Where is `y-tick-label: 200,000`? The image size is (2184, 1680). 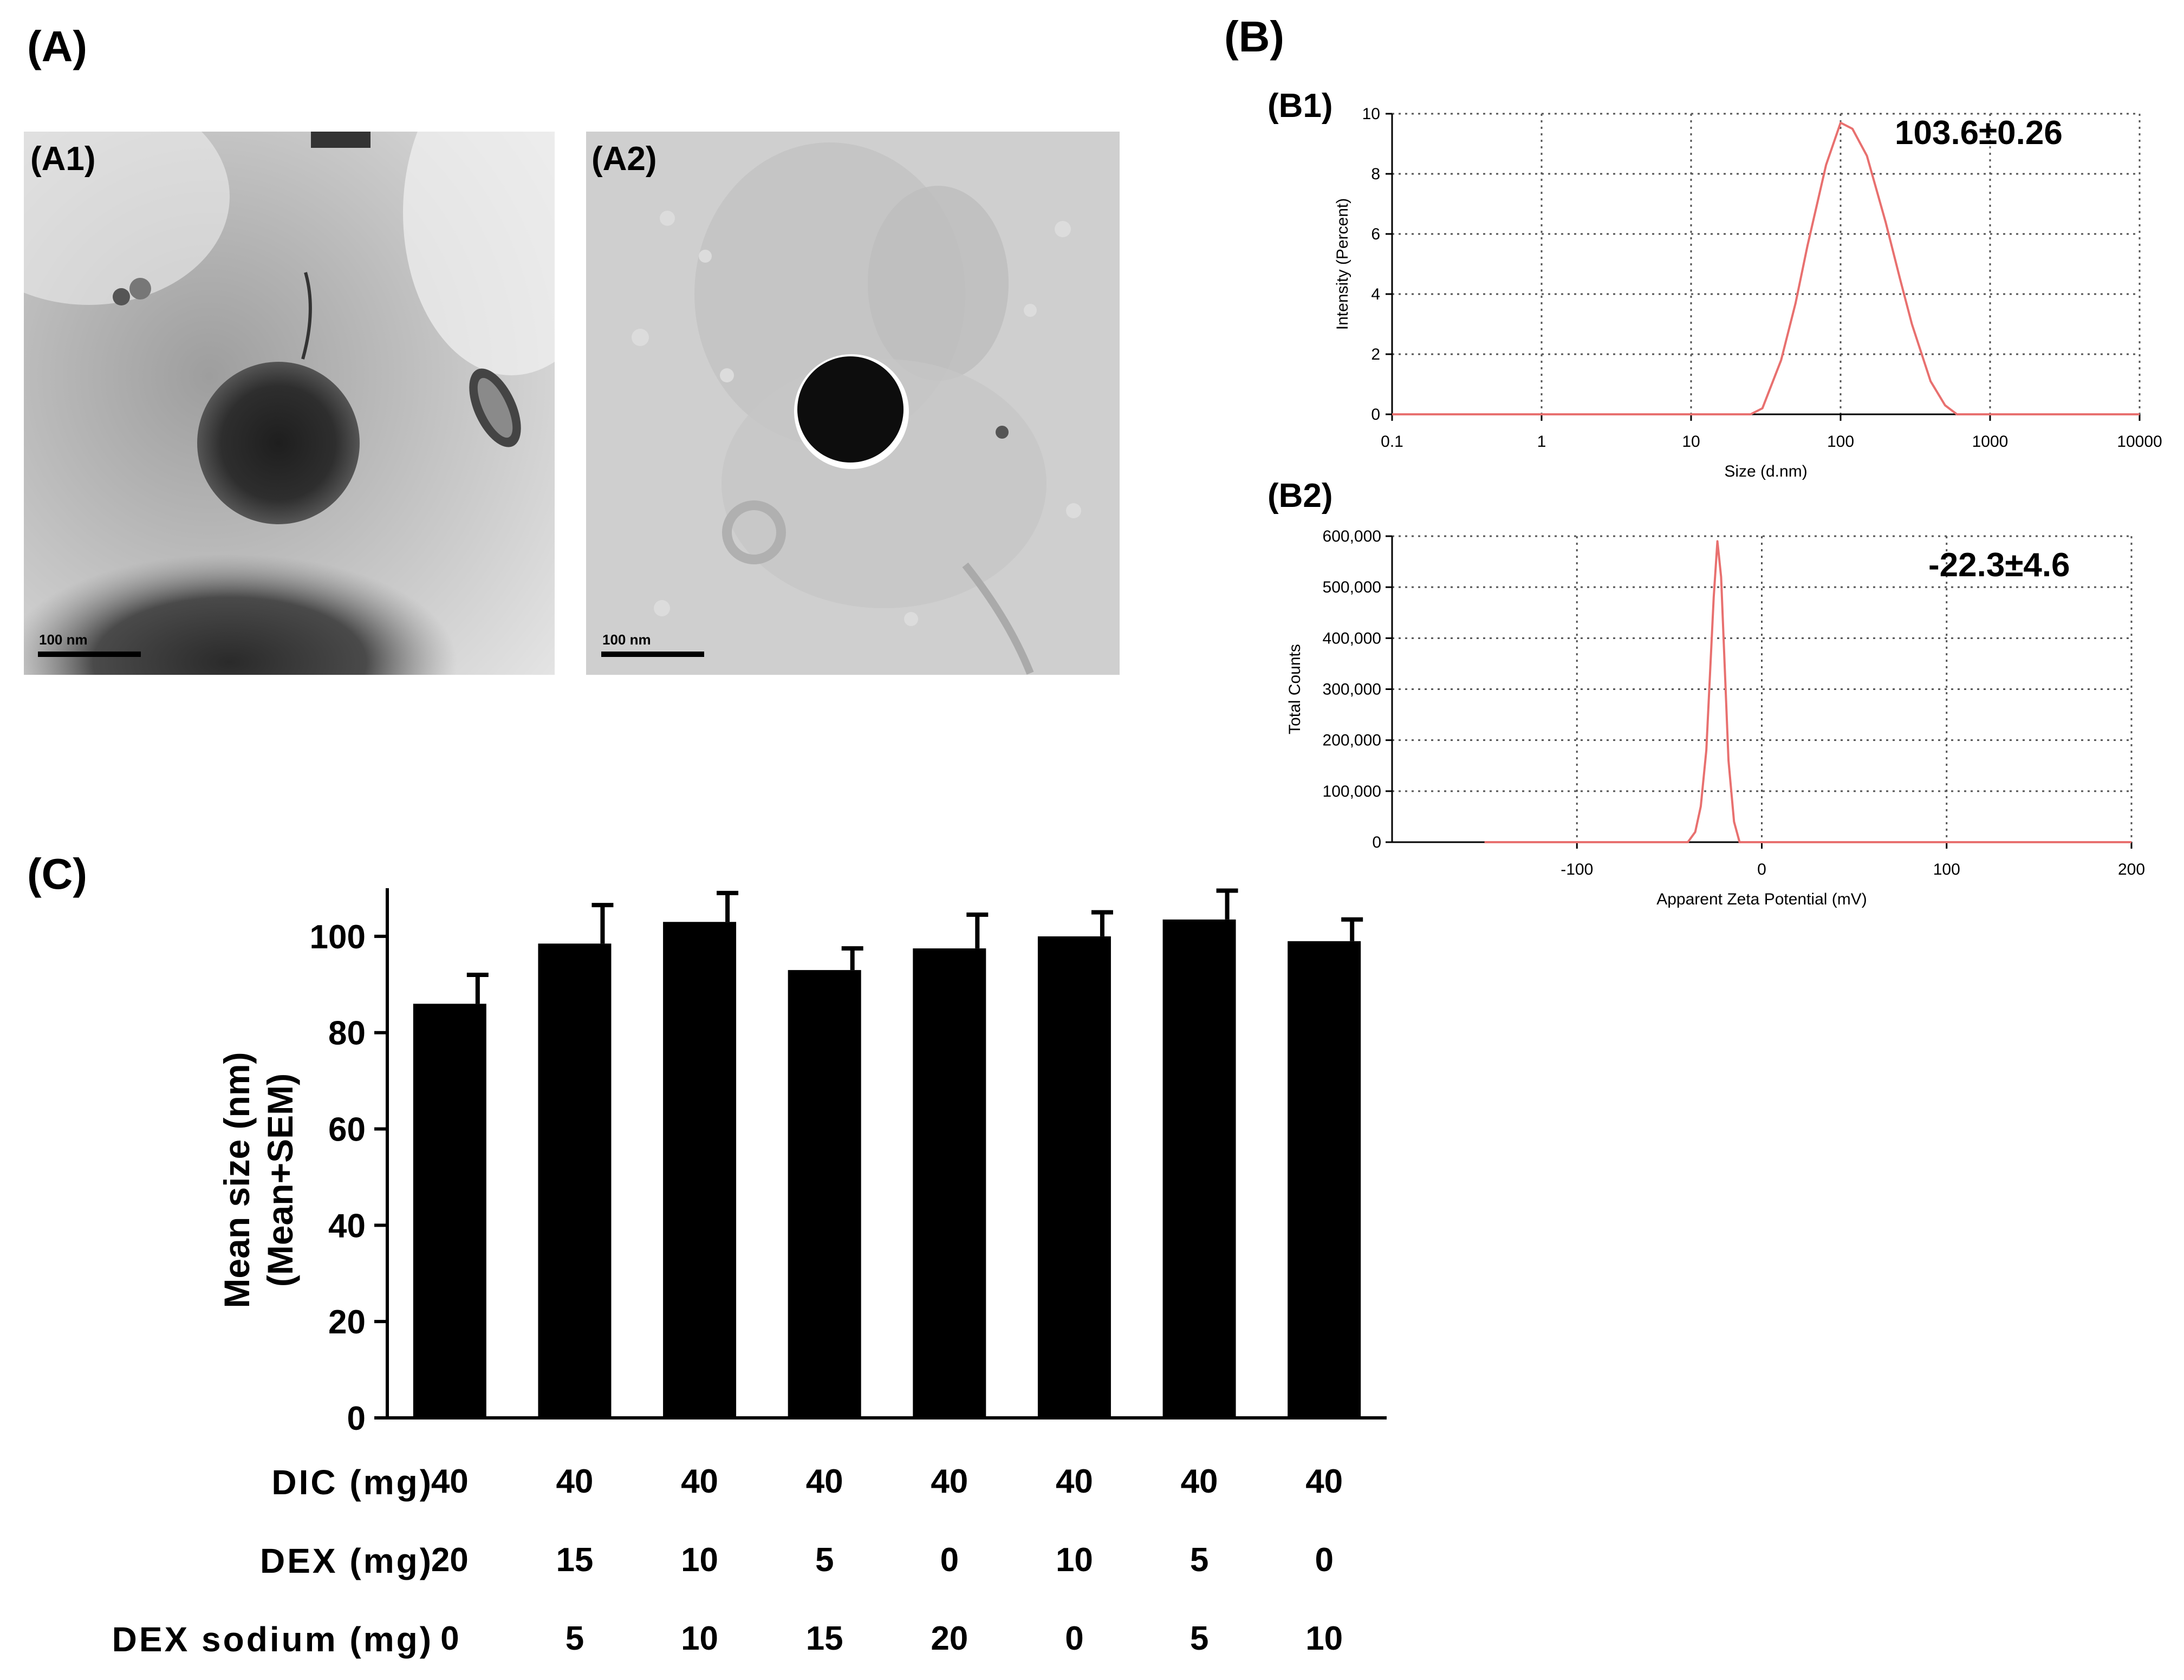
y-tick-label: 200,000 is located at coordinates (1352, 741).